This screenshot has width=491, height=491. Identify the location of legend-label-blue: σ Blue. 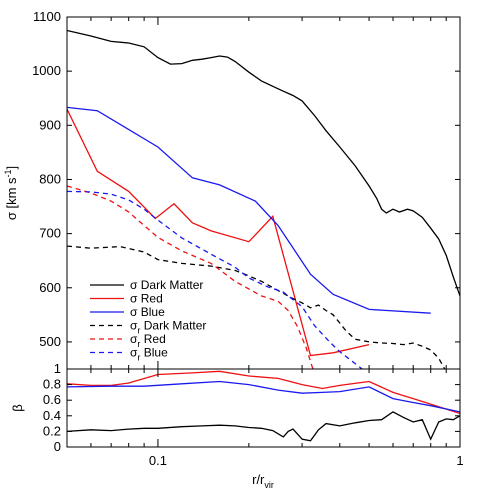
(147, 312).